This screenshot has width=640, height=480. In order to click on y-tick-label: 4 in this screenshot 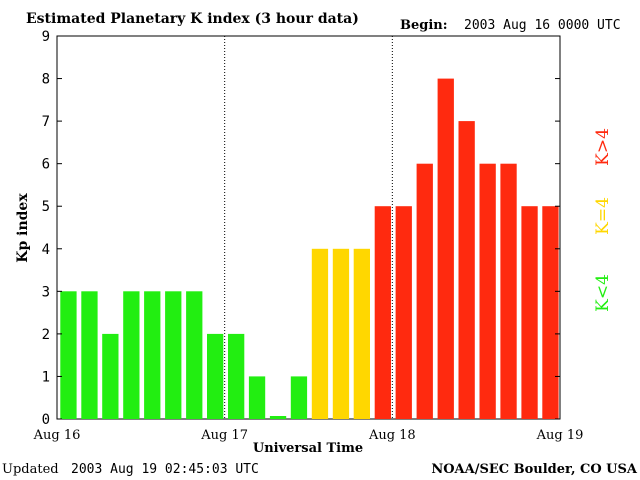, I will do `click(46, 250)`.